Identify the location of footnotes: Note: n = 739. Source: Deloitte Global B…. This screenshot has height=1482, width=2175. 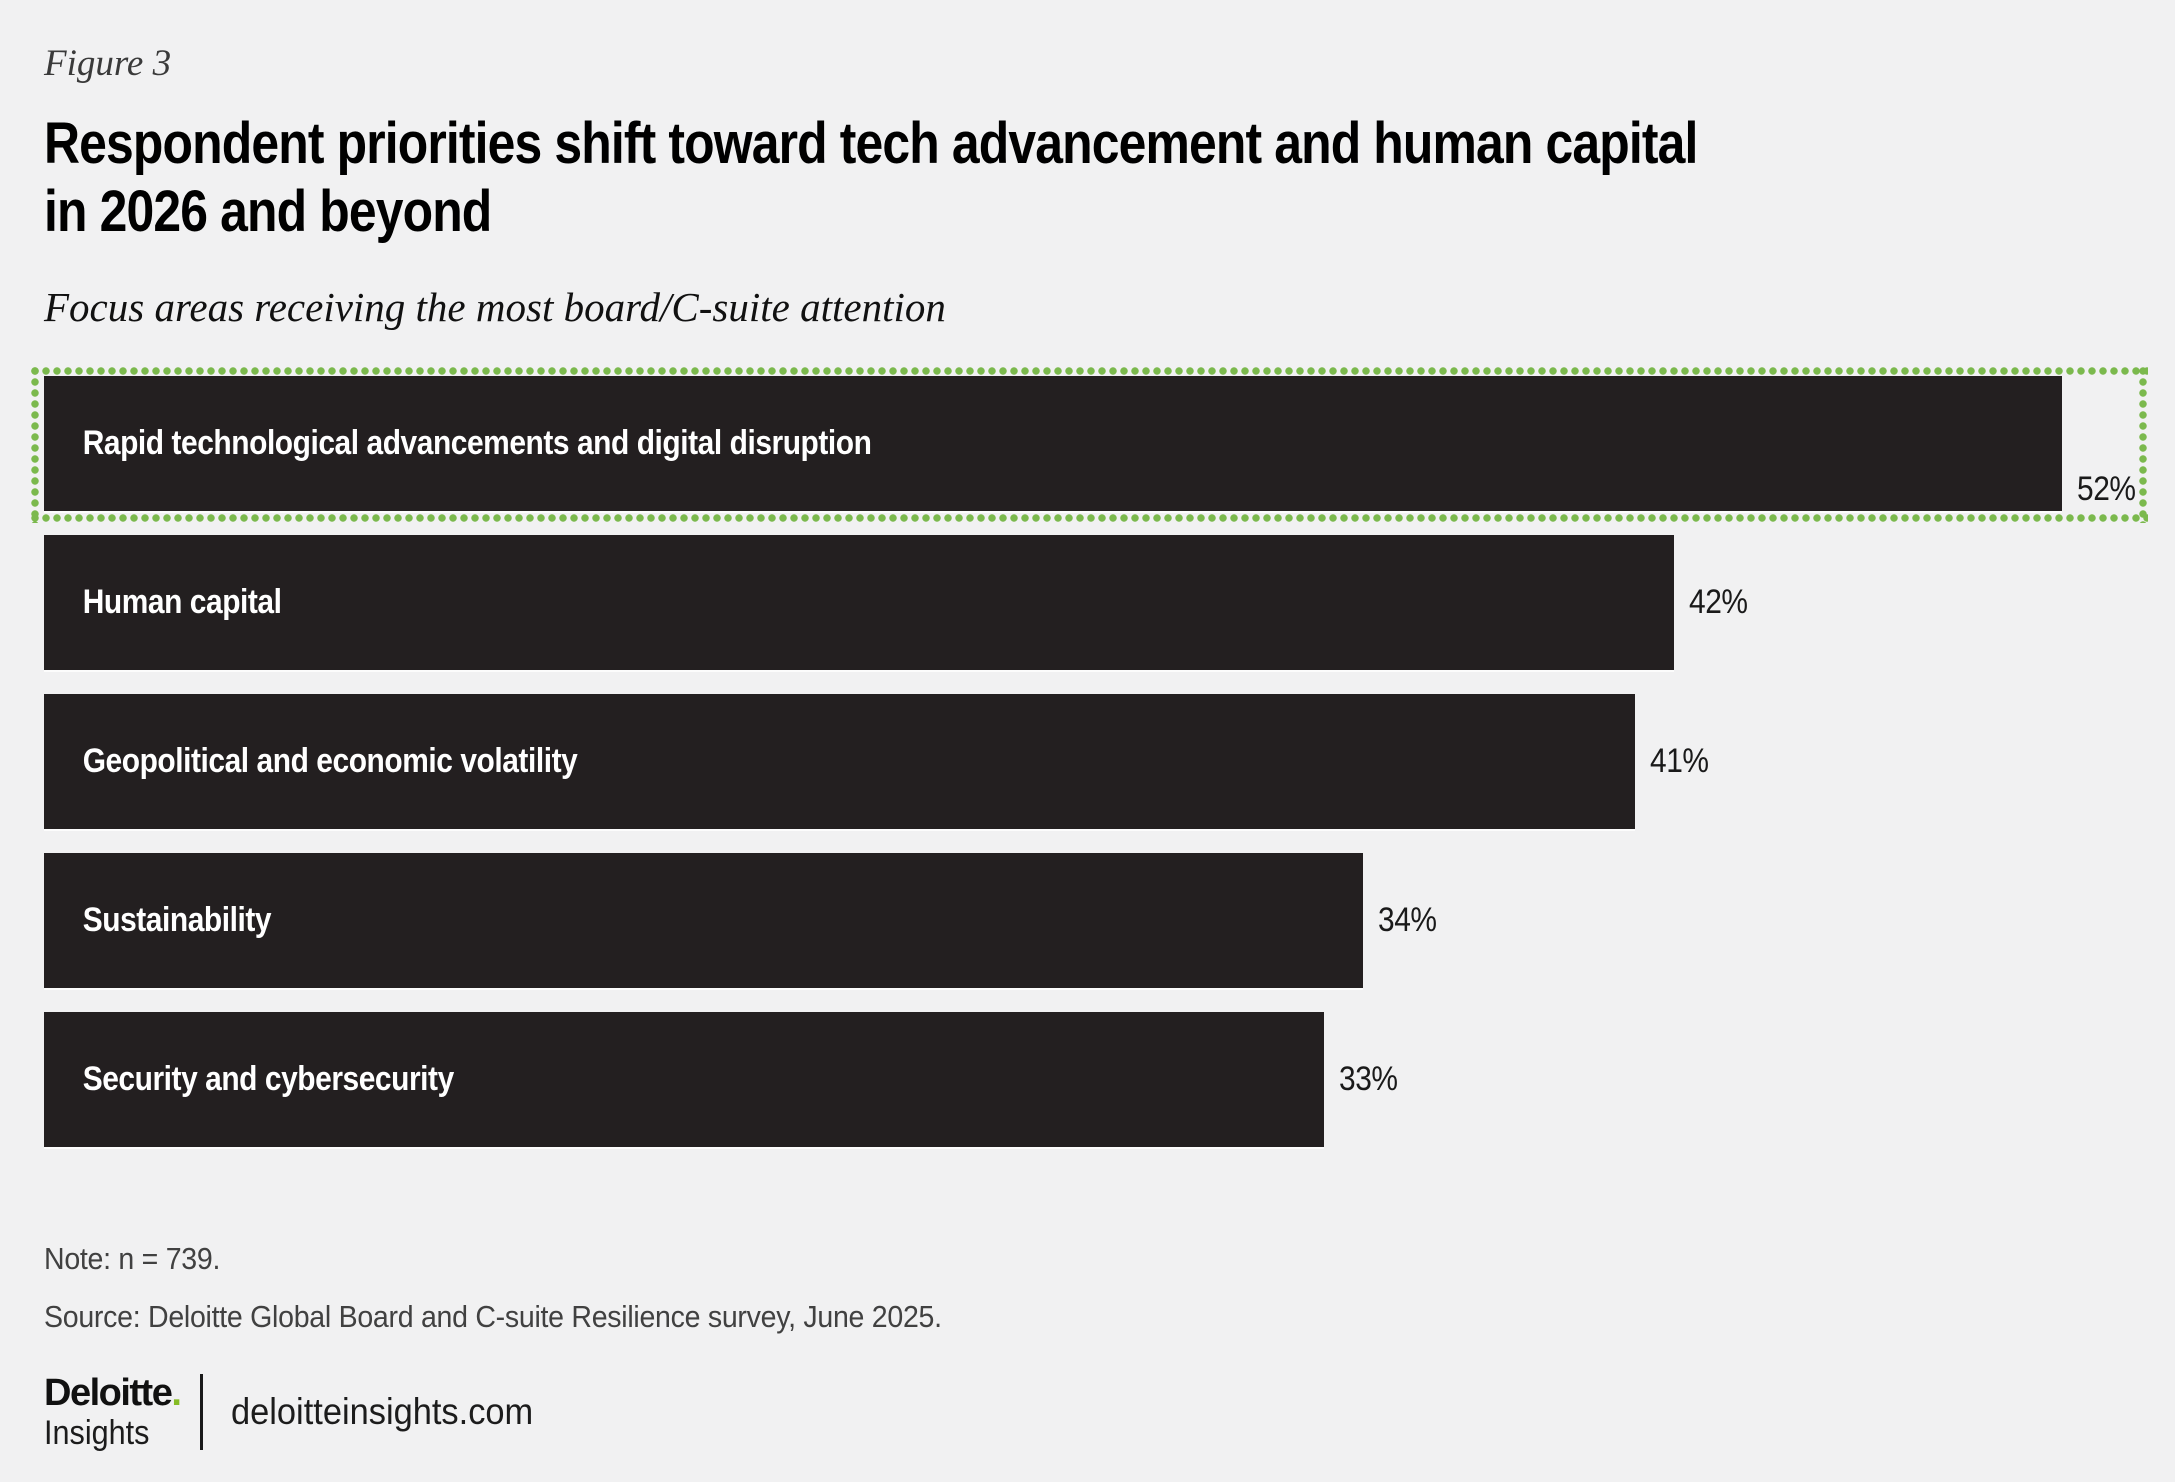
(1109, 1288).